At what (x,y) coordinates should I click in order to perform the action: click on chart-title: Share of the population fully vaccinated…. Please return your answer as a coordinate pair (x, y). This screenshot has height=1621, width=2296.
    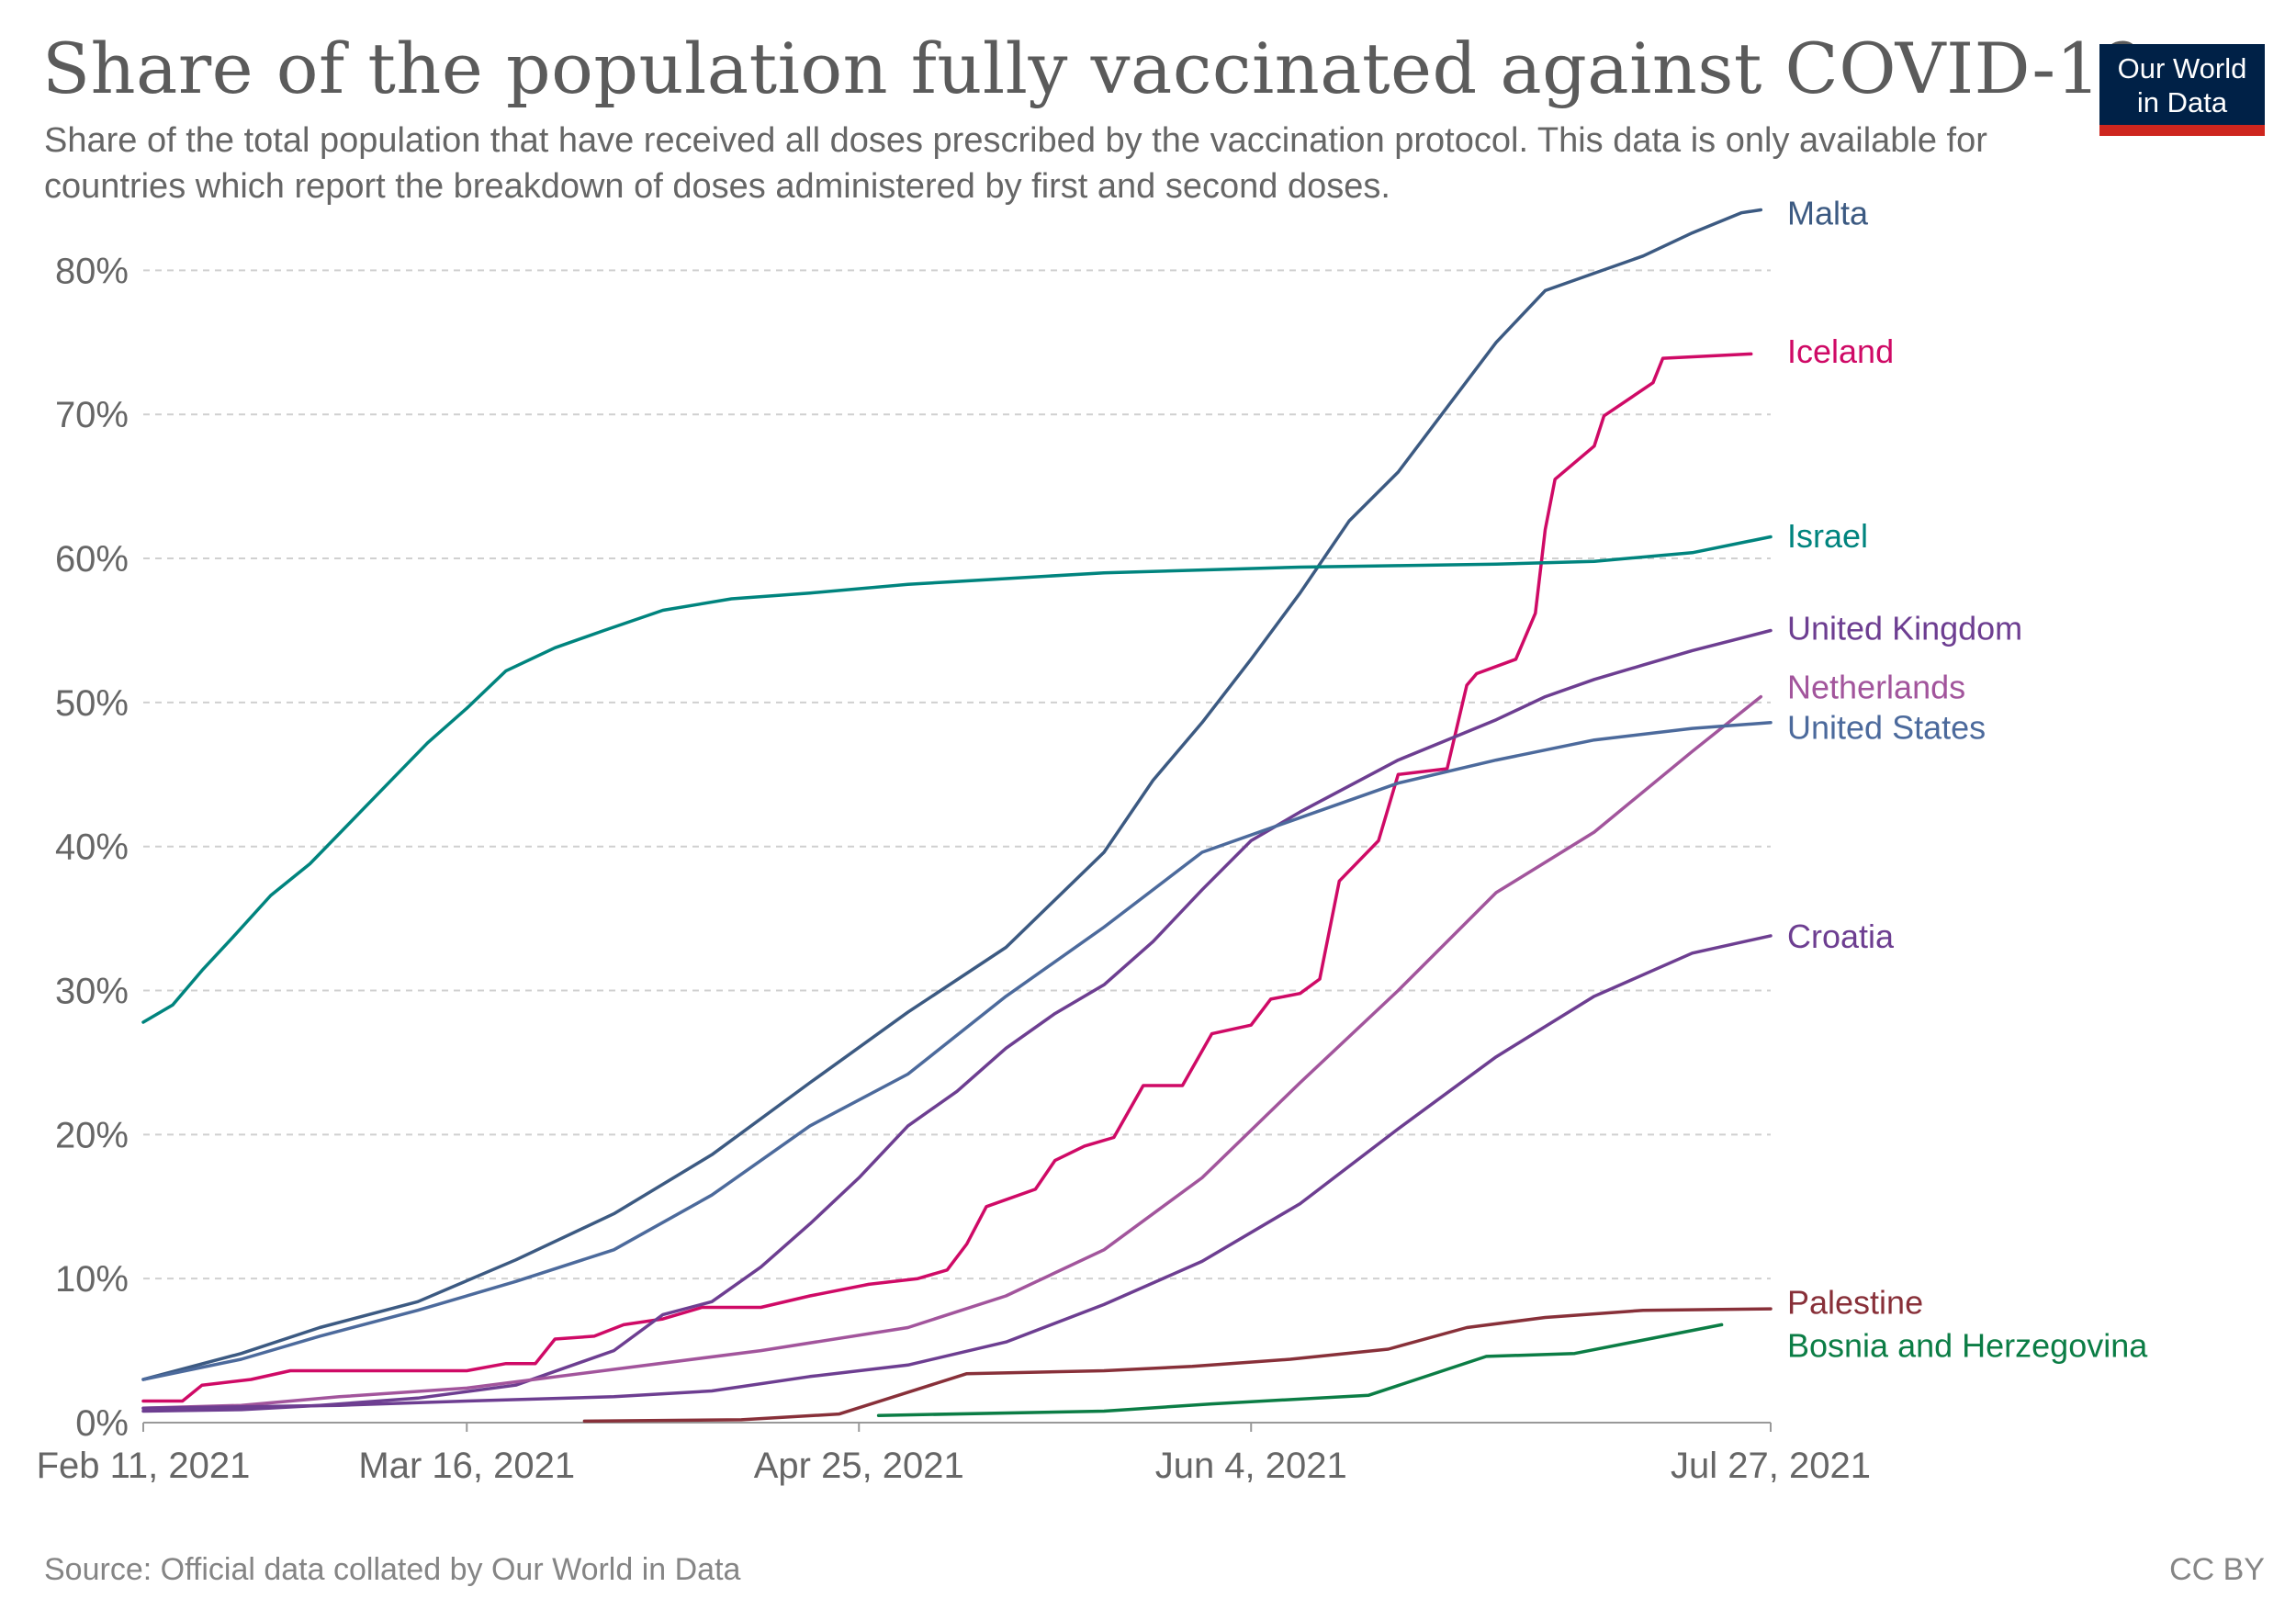
    Looking at the image, I should click on (1094, 69).